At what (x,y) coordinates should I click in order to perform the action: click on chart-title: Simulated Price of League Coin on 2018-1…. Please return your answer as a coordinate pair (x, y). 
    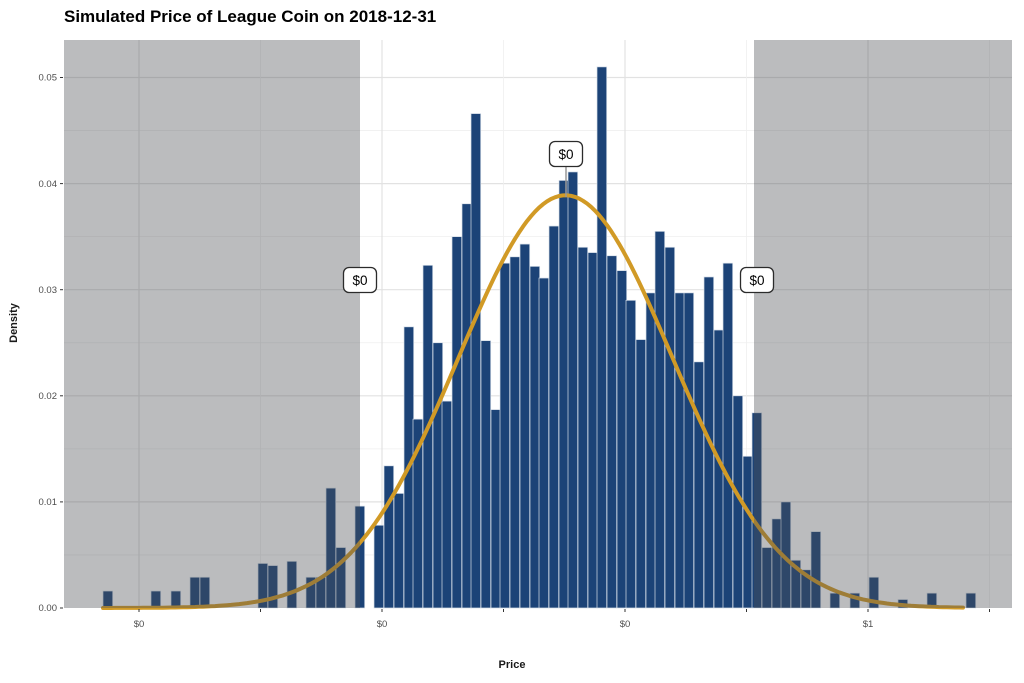
    Looking at the image, I should click on (250, 16).